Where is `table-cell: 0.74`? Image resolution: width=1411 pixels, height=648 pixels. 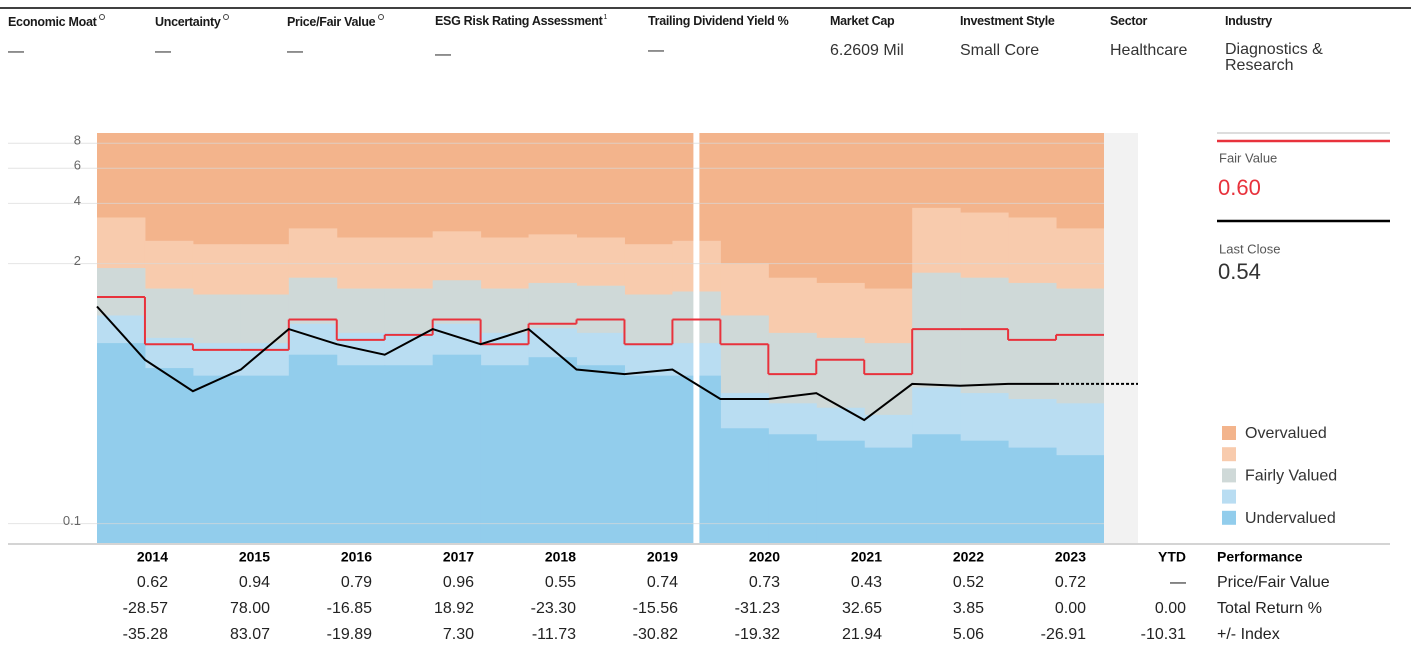 table-cell: 0.74 is located at coordinates (662, 582).